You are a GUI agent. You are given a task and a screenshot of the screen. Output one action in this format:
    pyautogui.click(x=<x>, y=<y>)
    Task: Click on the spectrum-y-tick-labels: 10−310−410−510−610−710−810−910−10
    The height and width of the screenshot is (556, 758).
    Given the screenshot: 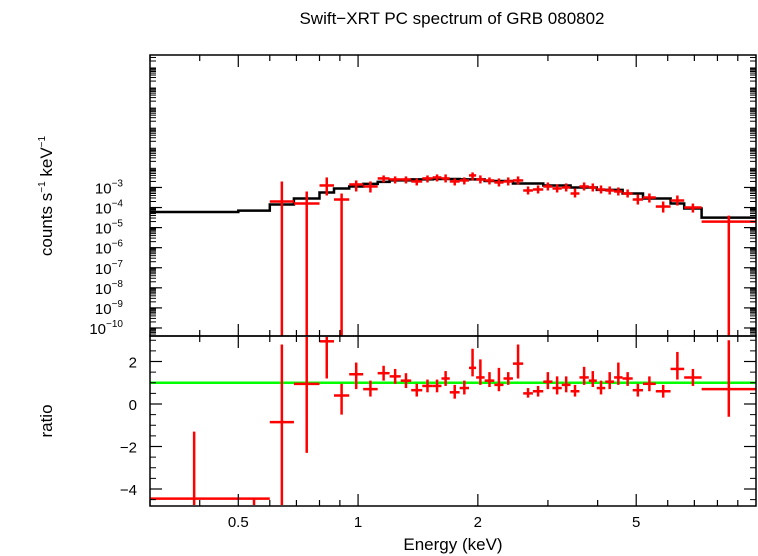 What is the action you would take?
    pyautogui.click(x=106, y=258)
    